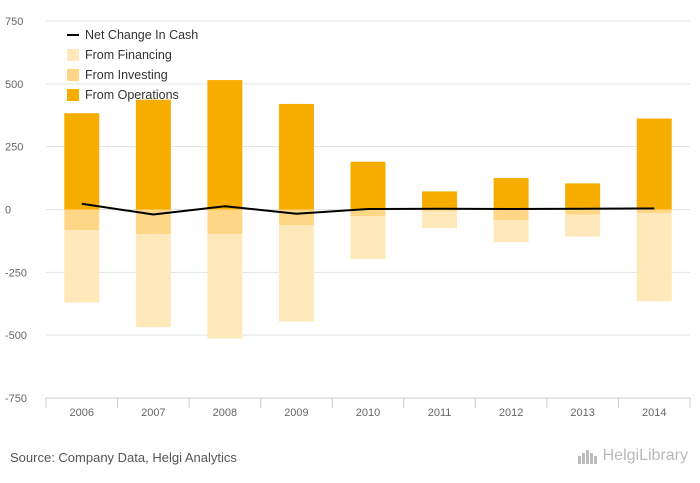  What do you see at coordinates (126, 75) in the screenshot?
I see `legend-label: From Investing` at bounding box center [126, 75].